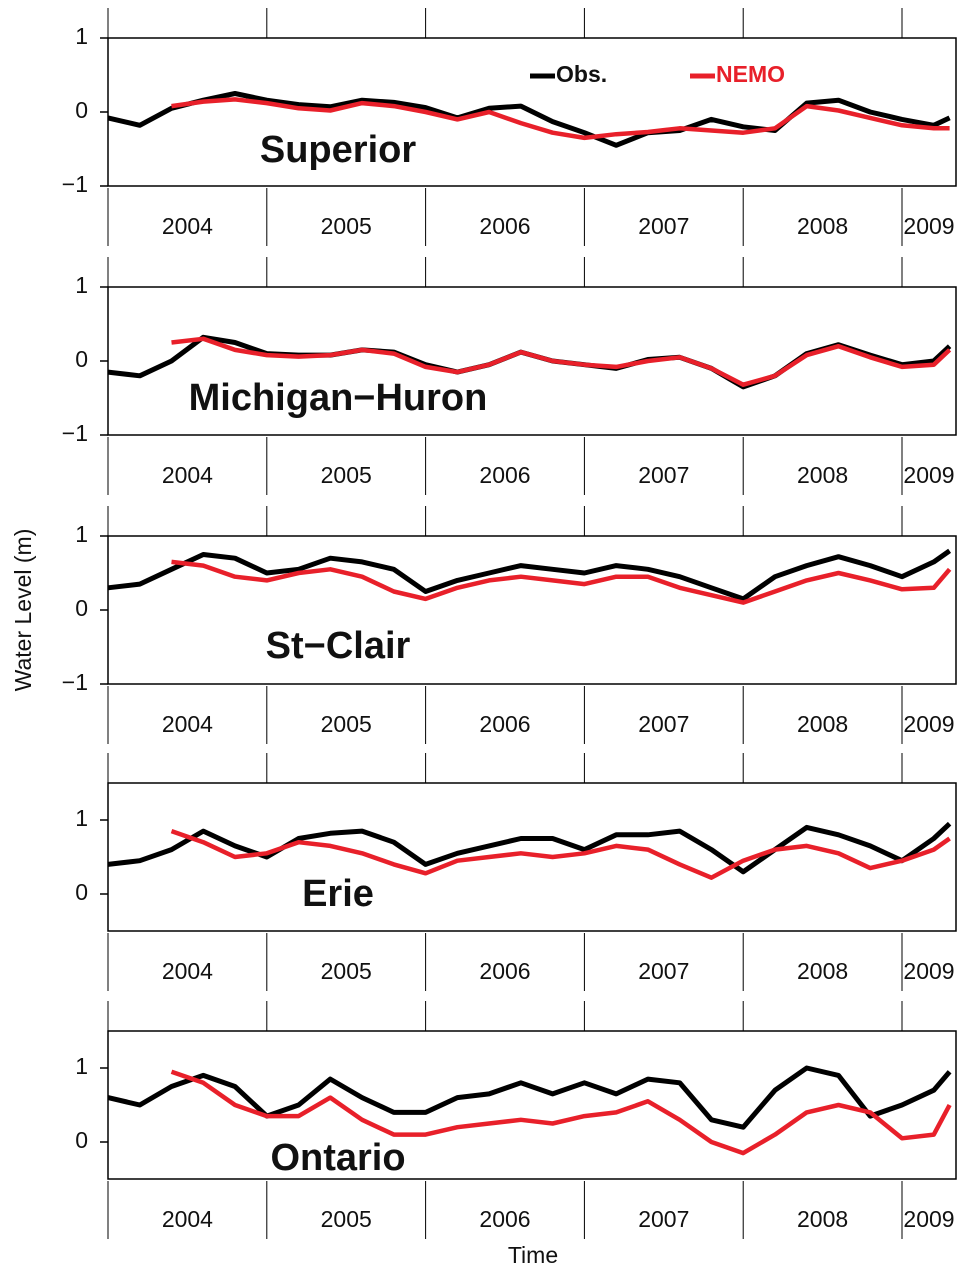 This screenshot has height=1272, width=961. I want to click on legend-label: Obs., so click(581, 74).